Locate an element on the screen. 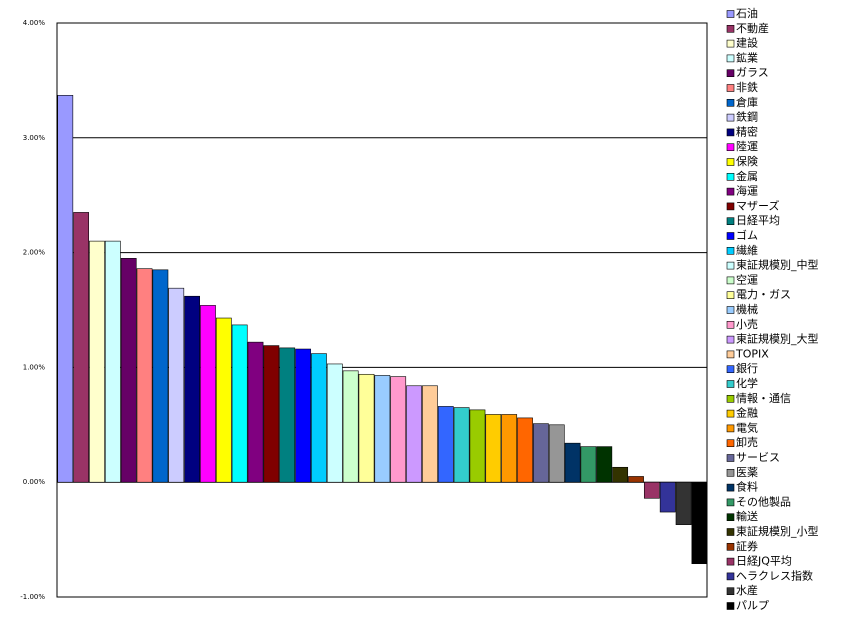 This screenshot has width=841, height=633. legend-label: 東証規模別_小型 is located at coordinates (777, 531).